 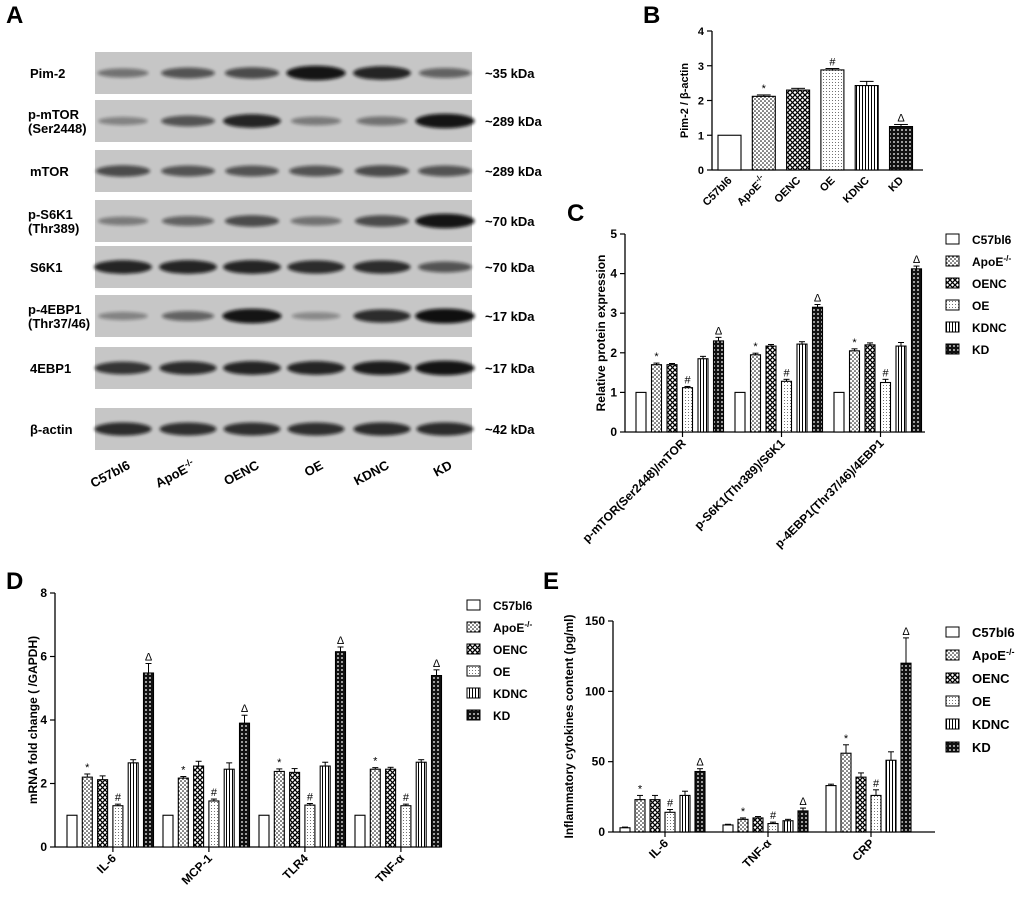 I want to click on blot-protein-label: S6K1, so click(x=46, y=267).